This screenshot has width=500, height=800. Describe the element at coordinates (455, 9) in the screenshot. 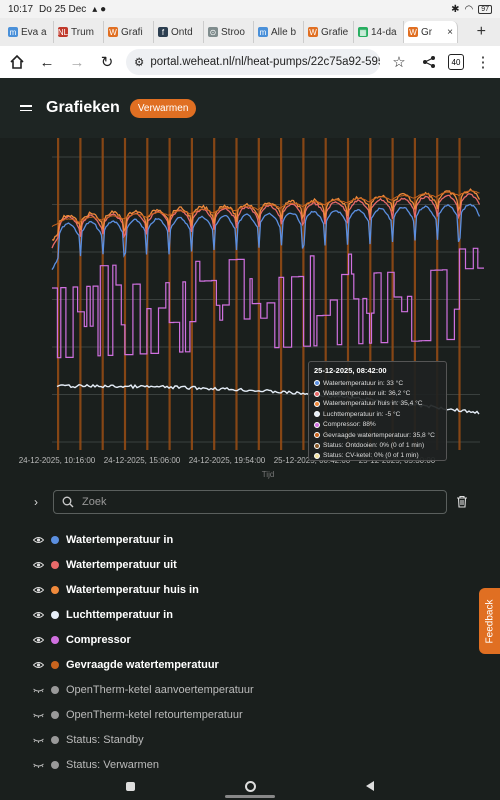

I see `bluetooth-icon: ✱` at that location.